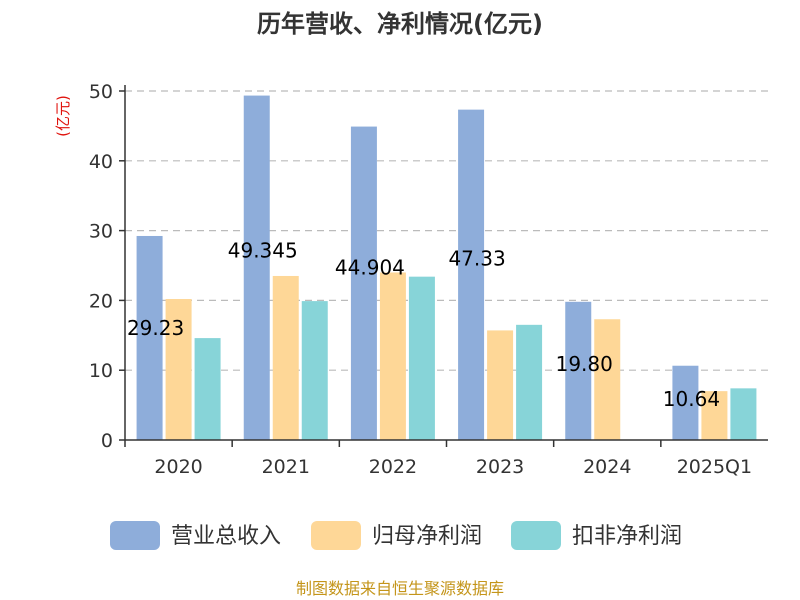 The width and height of the screenshot is (800, 600). I want to click on data-label: 49.345, so click(263, 251).